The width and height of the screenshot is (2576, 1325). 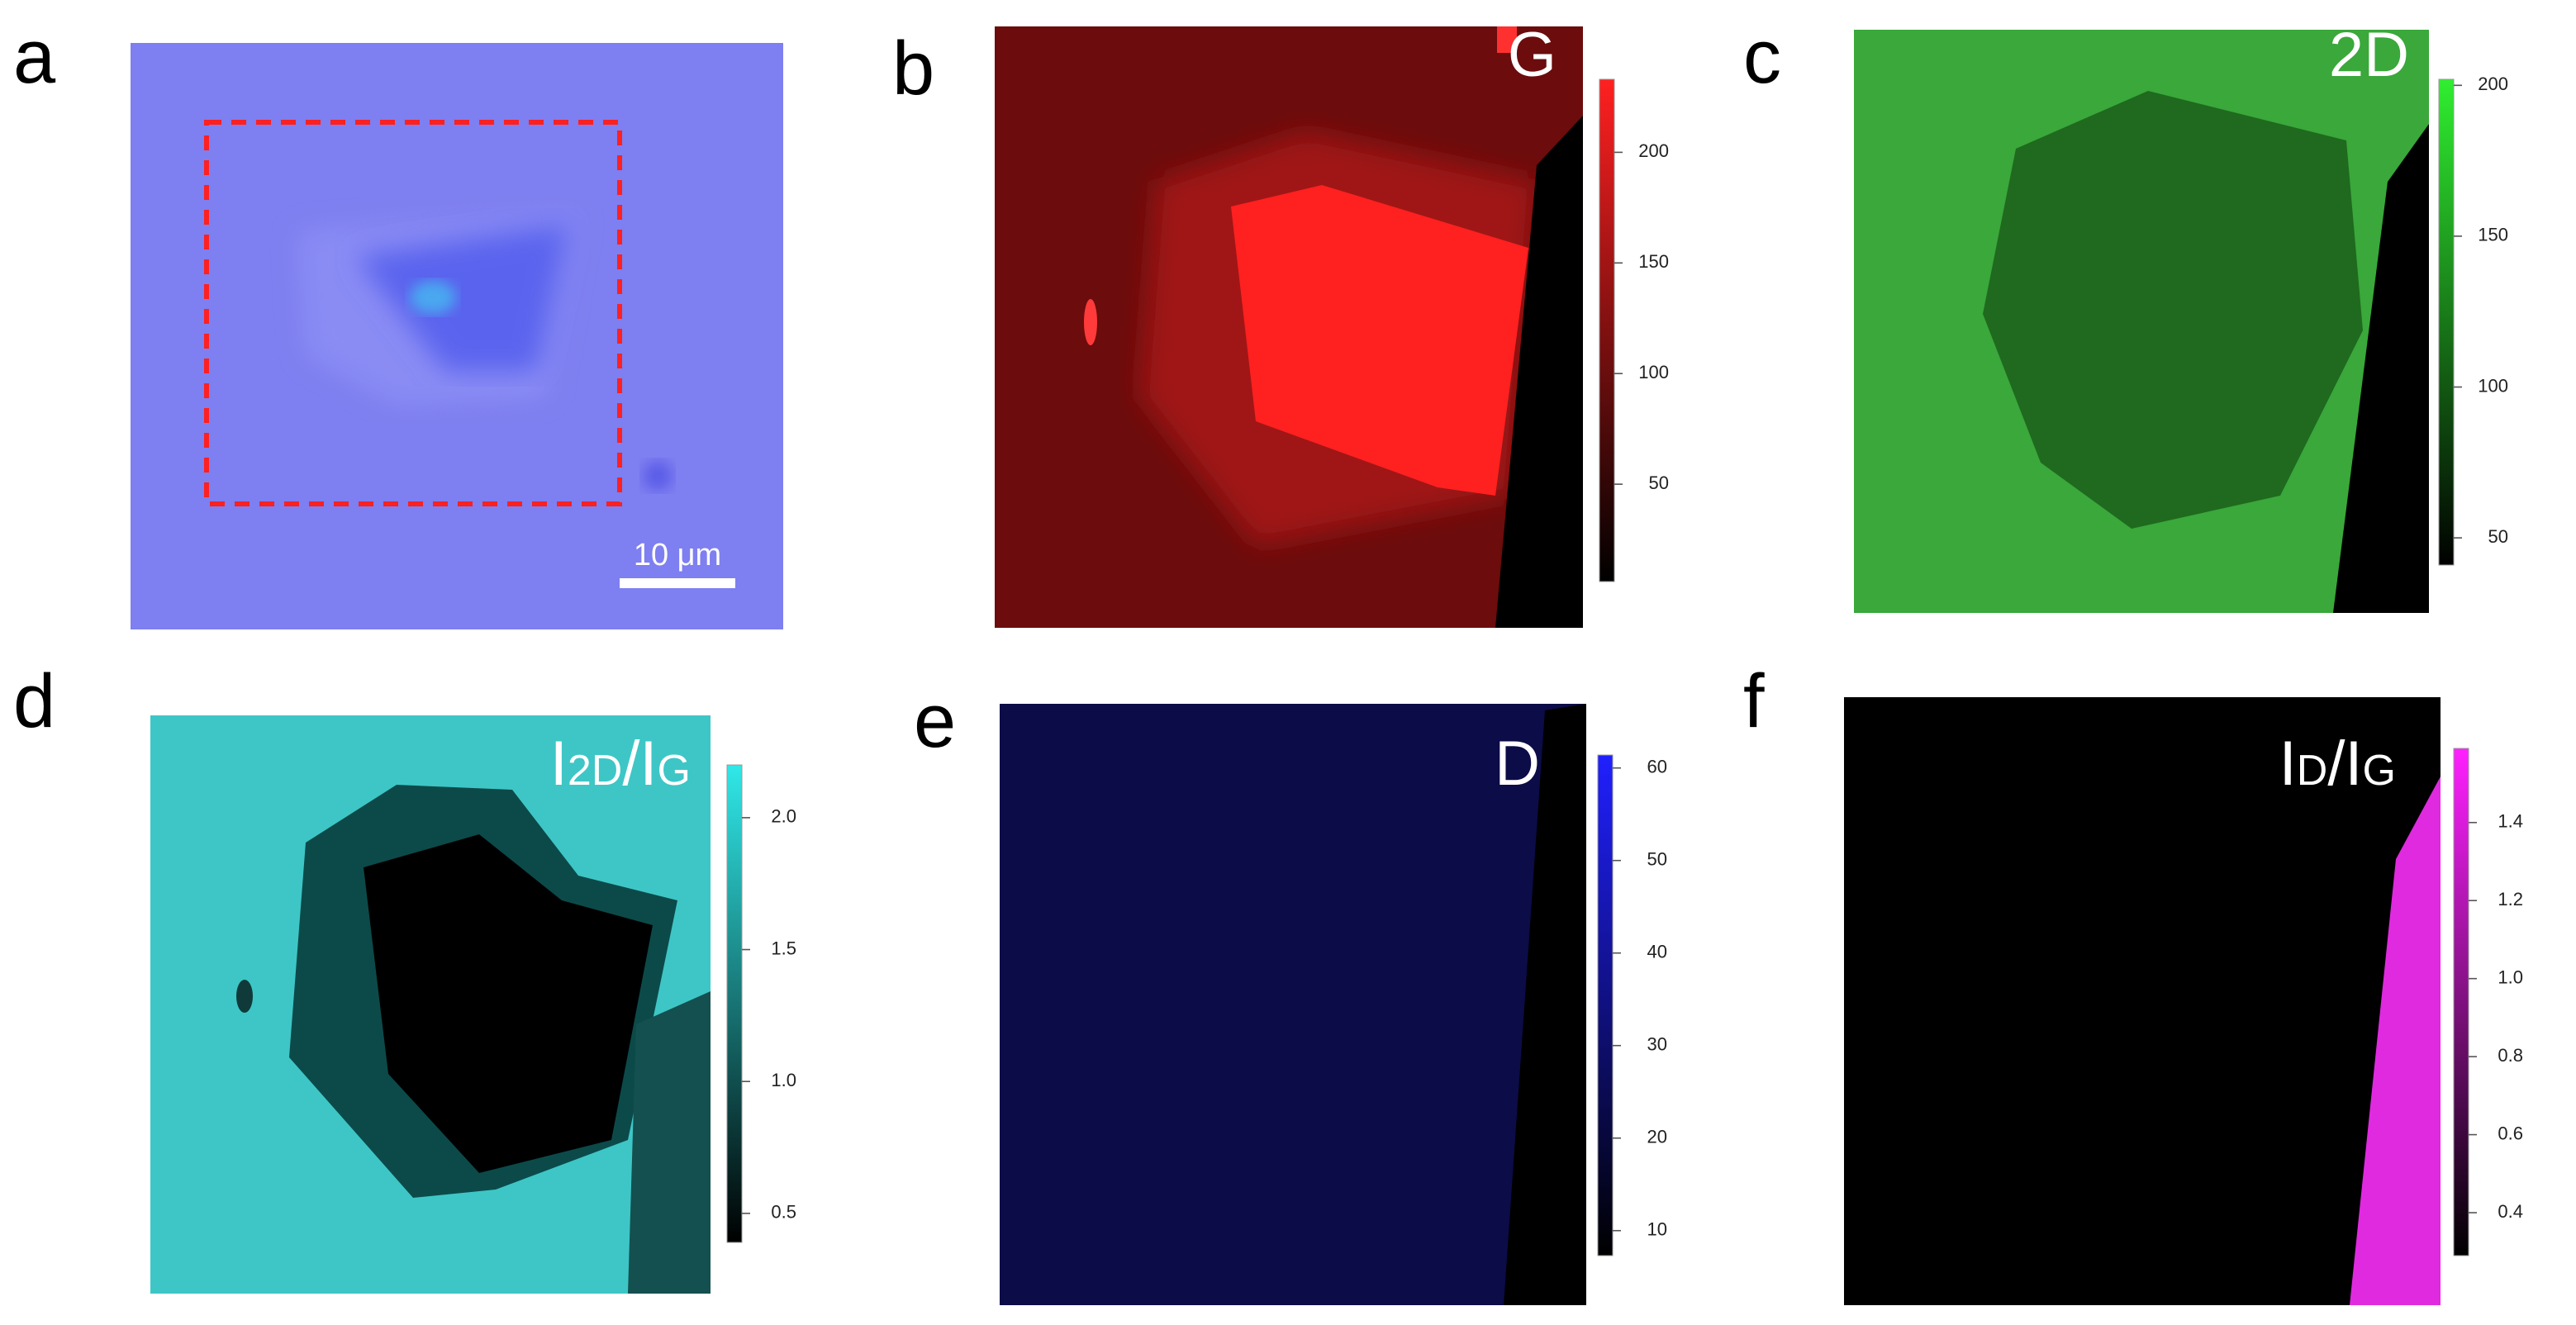 What do you see at coordinates (2510, 1212) in the screenshot?
I see `colorbar-tick-label: 0.4` at bounding box center [2510, 1212].